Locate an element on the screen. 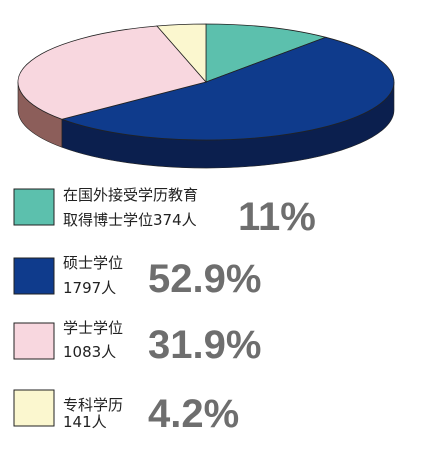  legend-label: 在国外接受学历教育 is located at coordinates (130, 195).